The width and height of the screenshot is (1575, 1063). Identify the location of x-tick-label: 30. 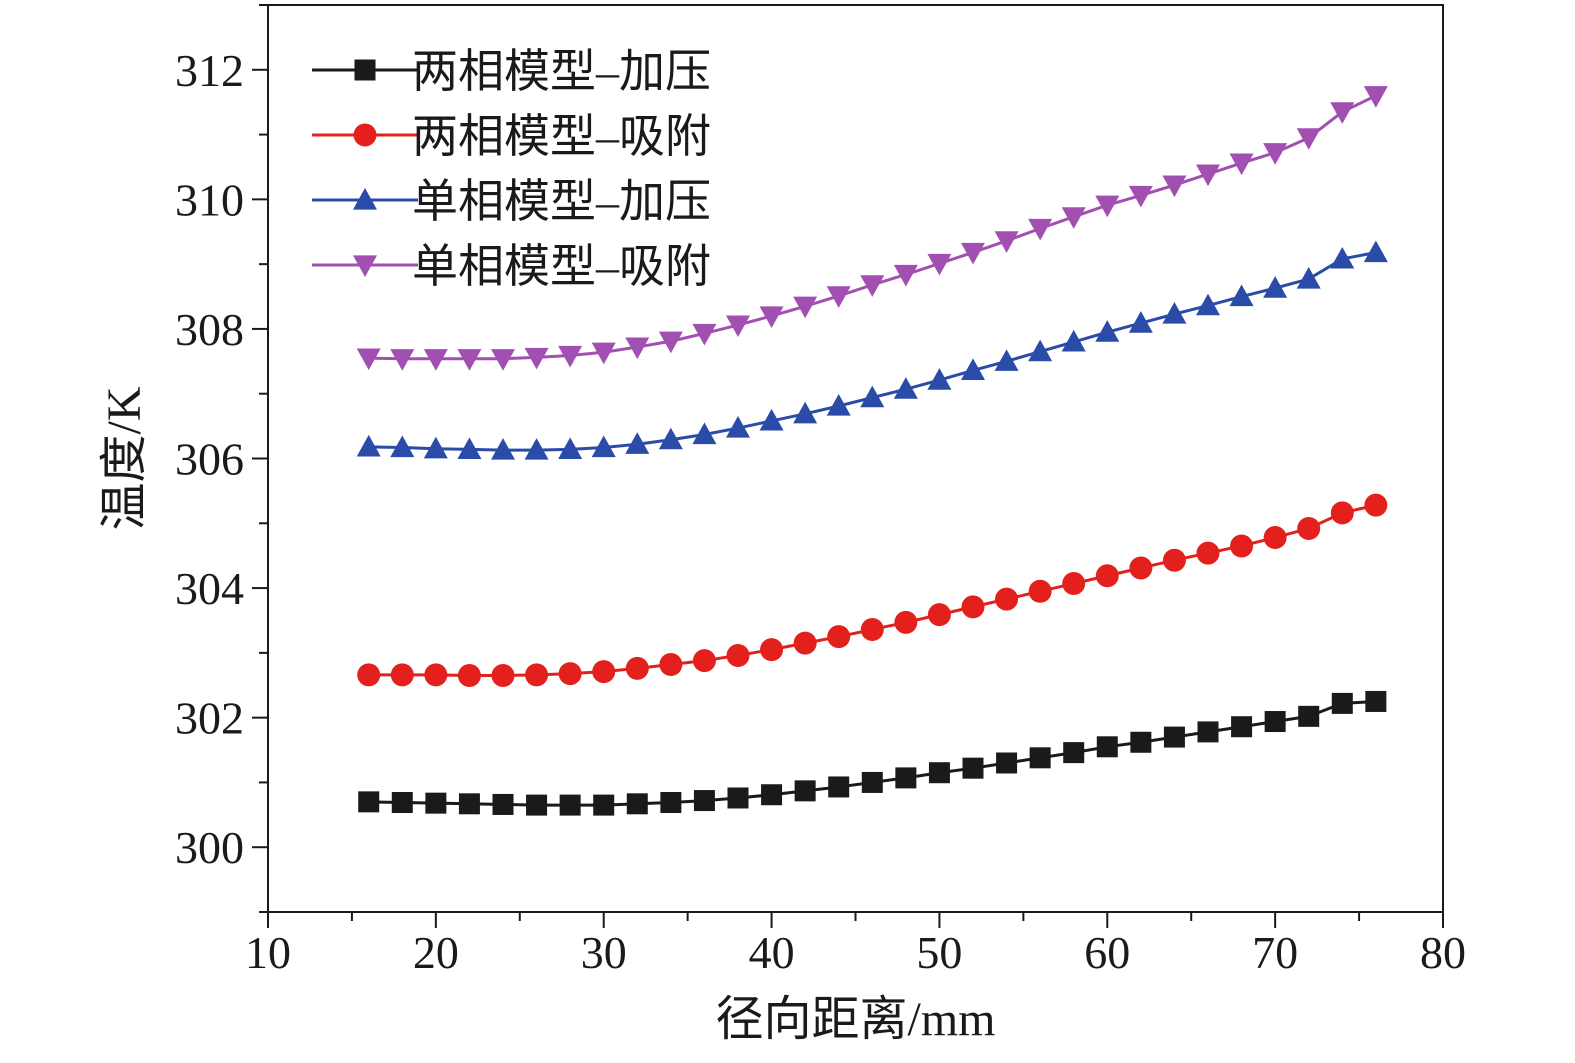
(604, 952).